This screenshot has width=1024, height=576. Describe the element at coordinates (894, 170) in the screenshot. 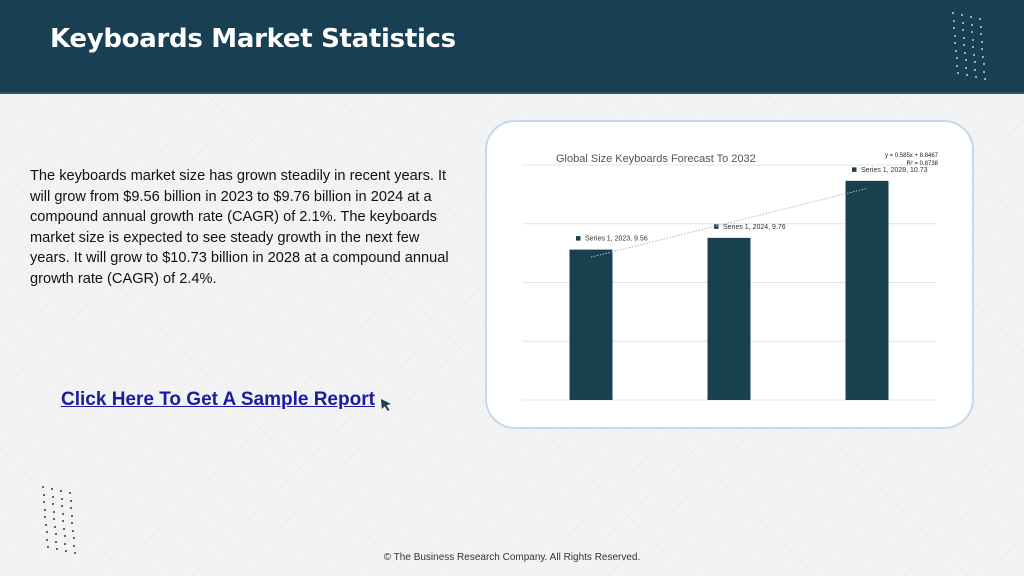

I see `data-label: Series 1, 2028, 10.73` at that location.